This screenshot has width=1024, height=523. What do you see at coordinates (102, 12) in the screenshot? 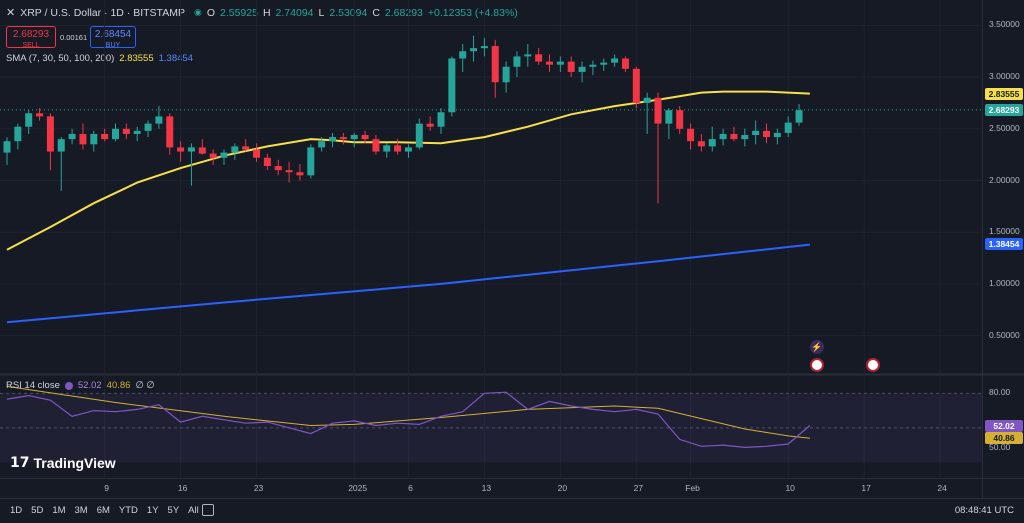
I see `symbol-title: XRP / U.S. Dollar · 1D · BITSTAMP` at bounding box center [102, 12].